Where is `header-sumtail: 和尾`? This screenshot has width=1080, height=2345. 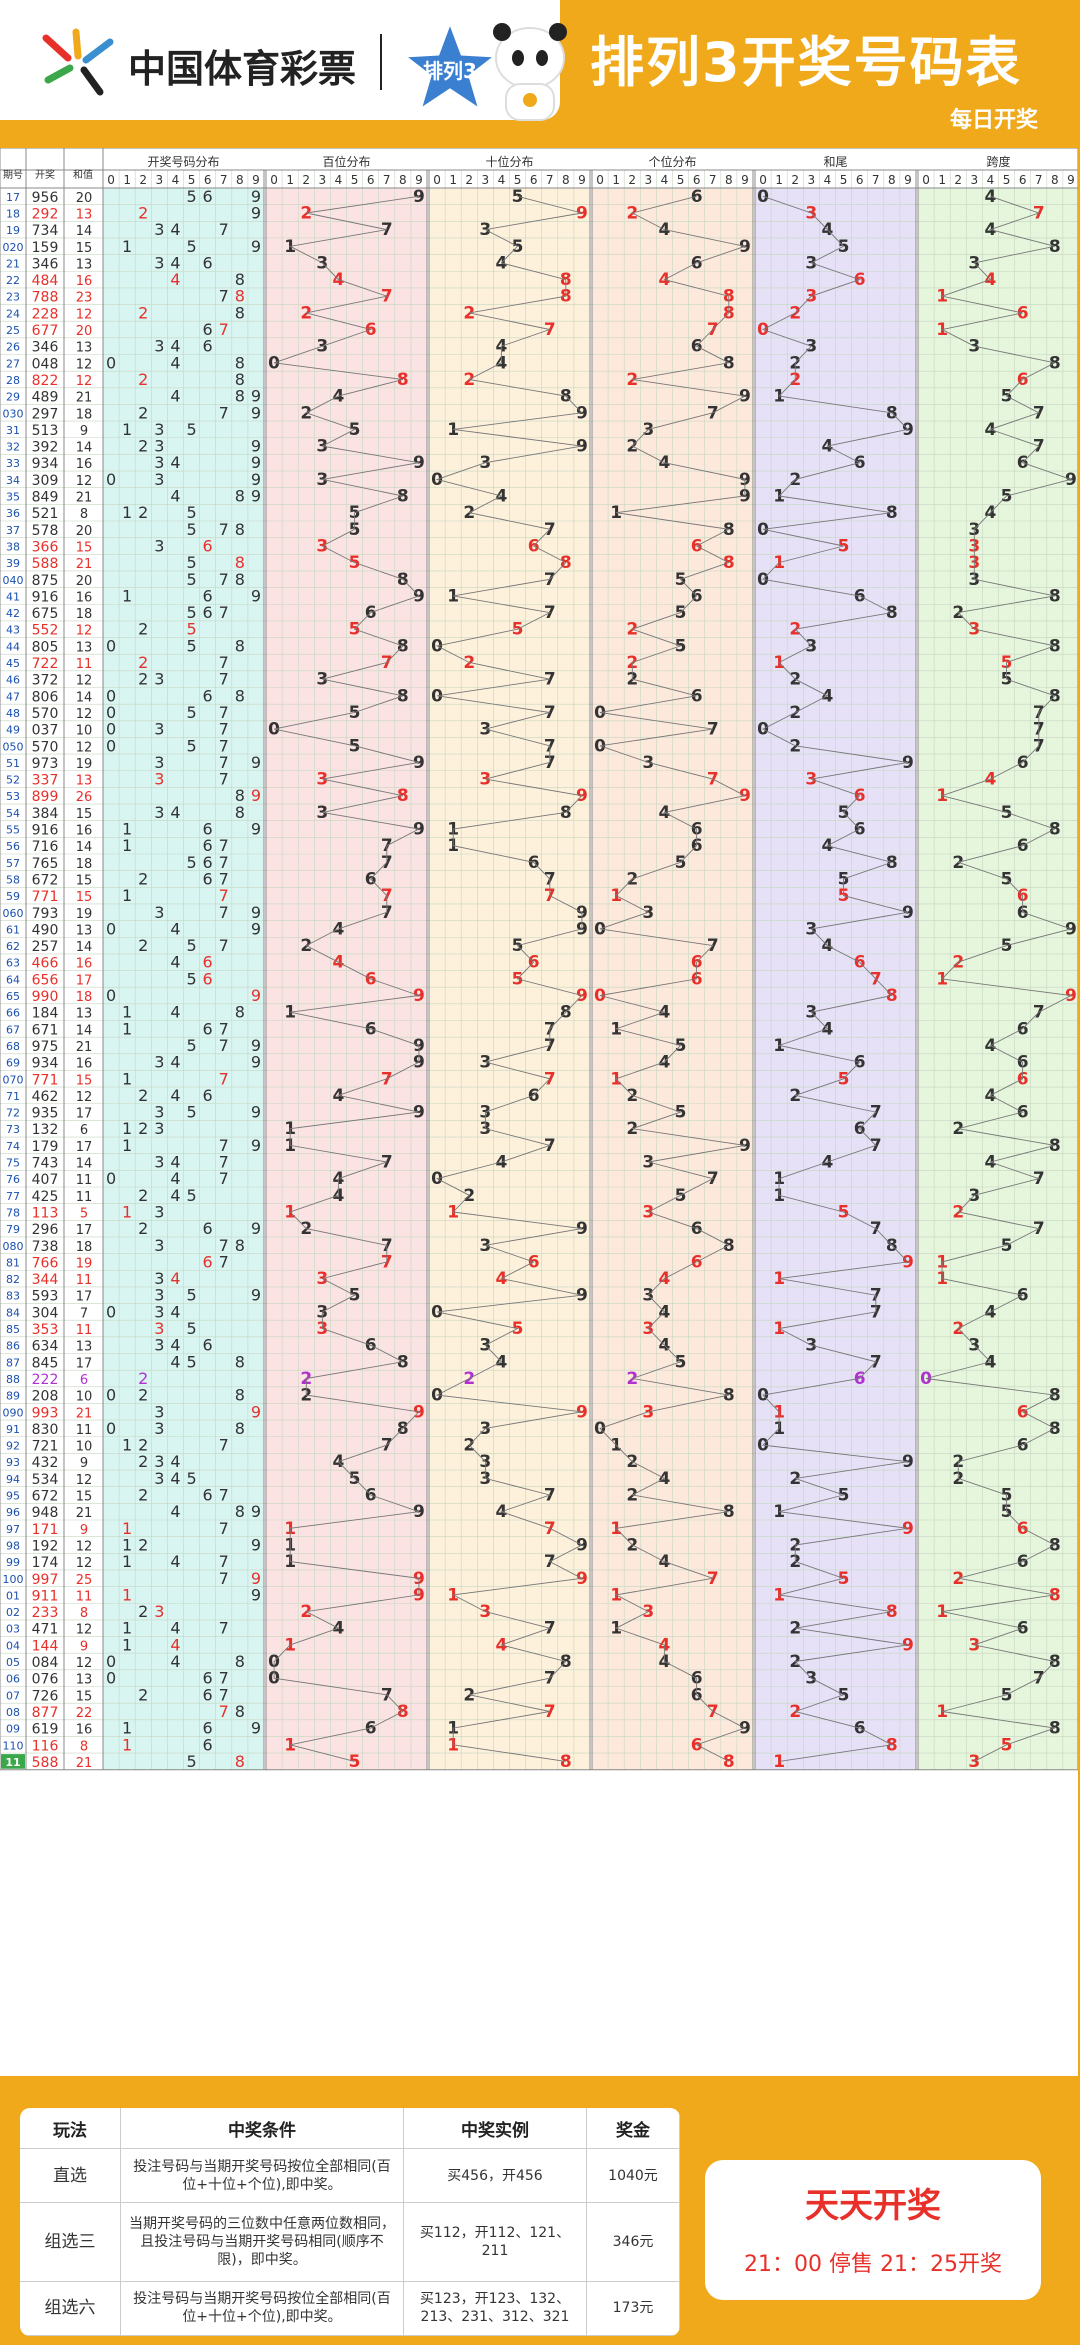 header-sumtail: 和尾 is located at coordinates (835, 162).